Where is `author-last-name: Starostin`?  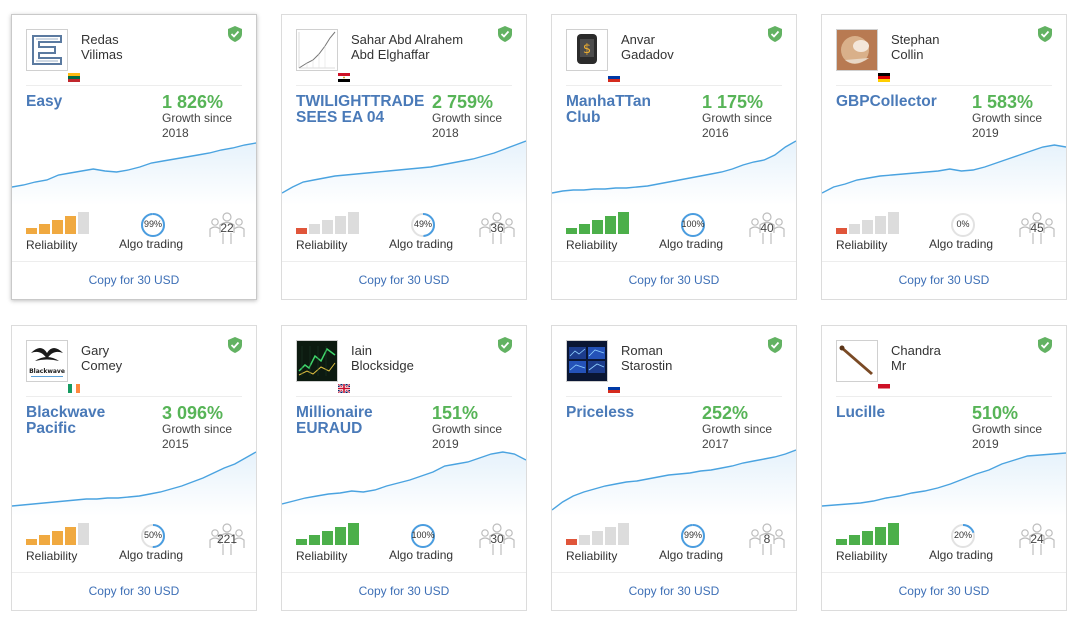 author-last-name: Starostin is located at coordinates (647, 365).